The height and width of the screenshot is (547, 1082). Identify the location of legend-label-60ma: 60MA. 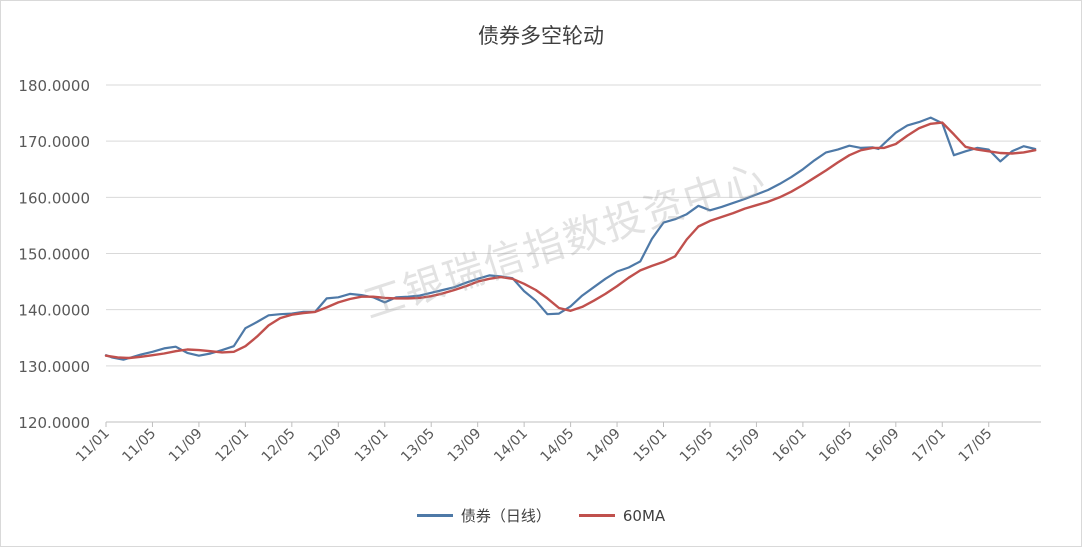
(644, 515).